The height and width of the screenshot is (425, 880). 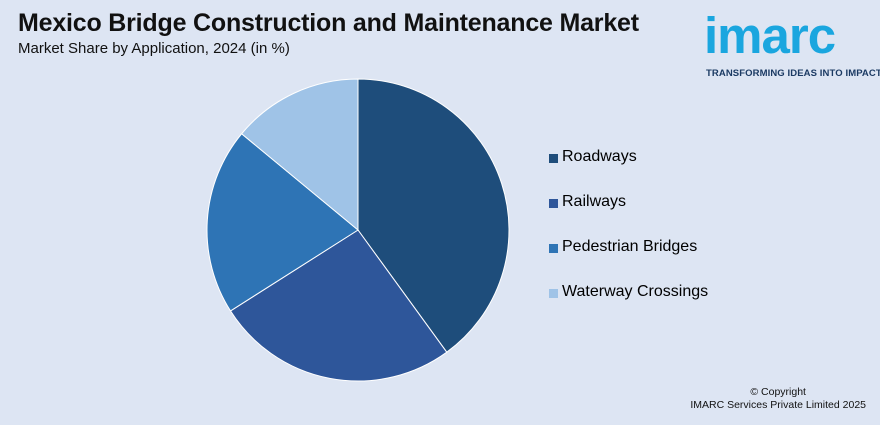 What do you see at coordinates (299, 155) in the screenshot?
I see `pie-slice-waterway-crossings` at bounding box center [299, 155].